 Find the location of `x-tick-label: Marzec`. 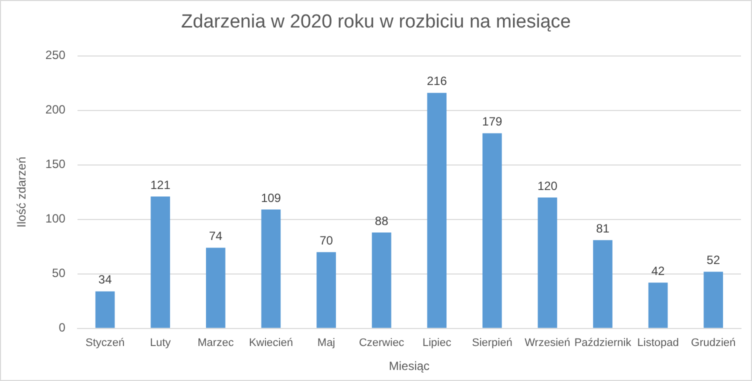

x-tick-label: Marzec is located at coordinates (216, 343).